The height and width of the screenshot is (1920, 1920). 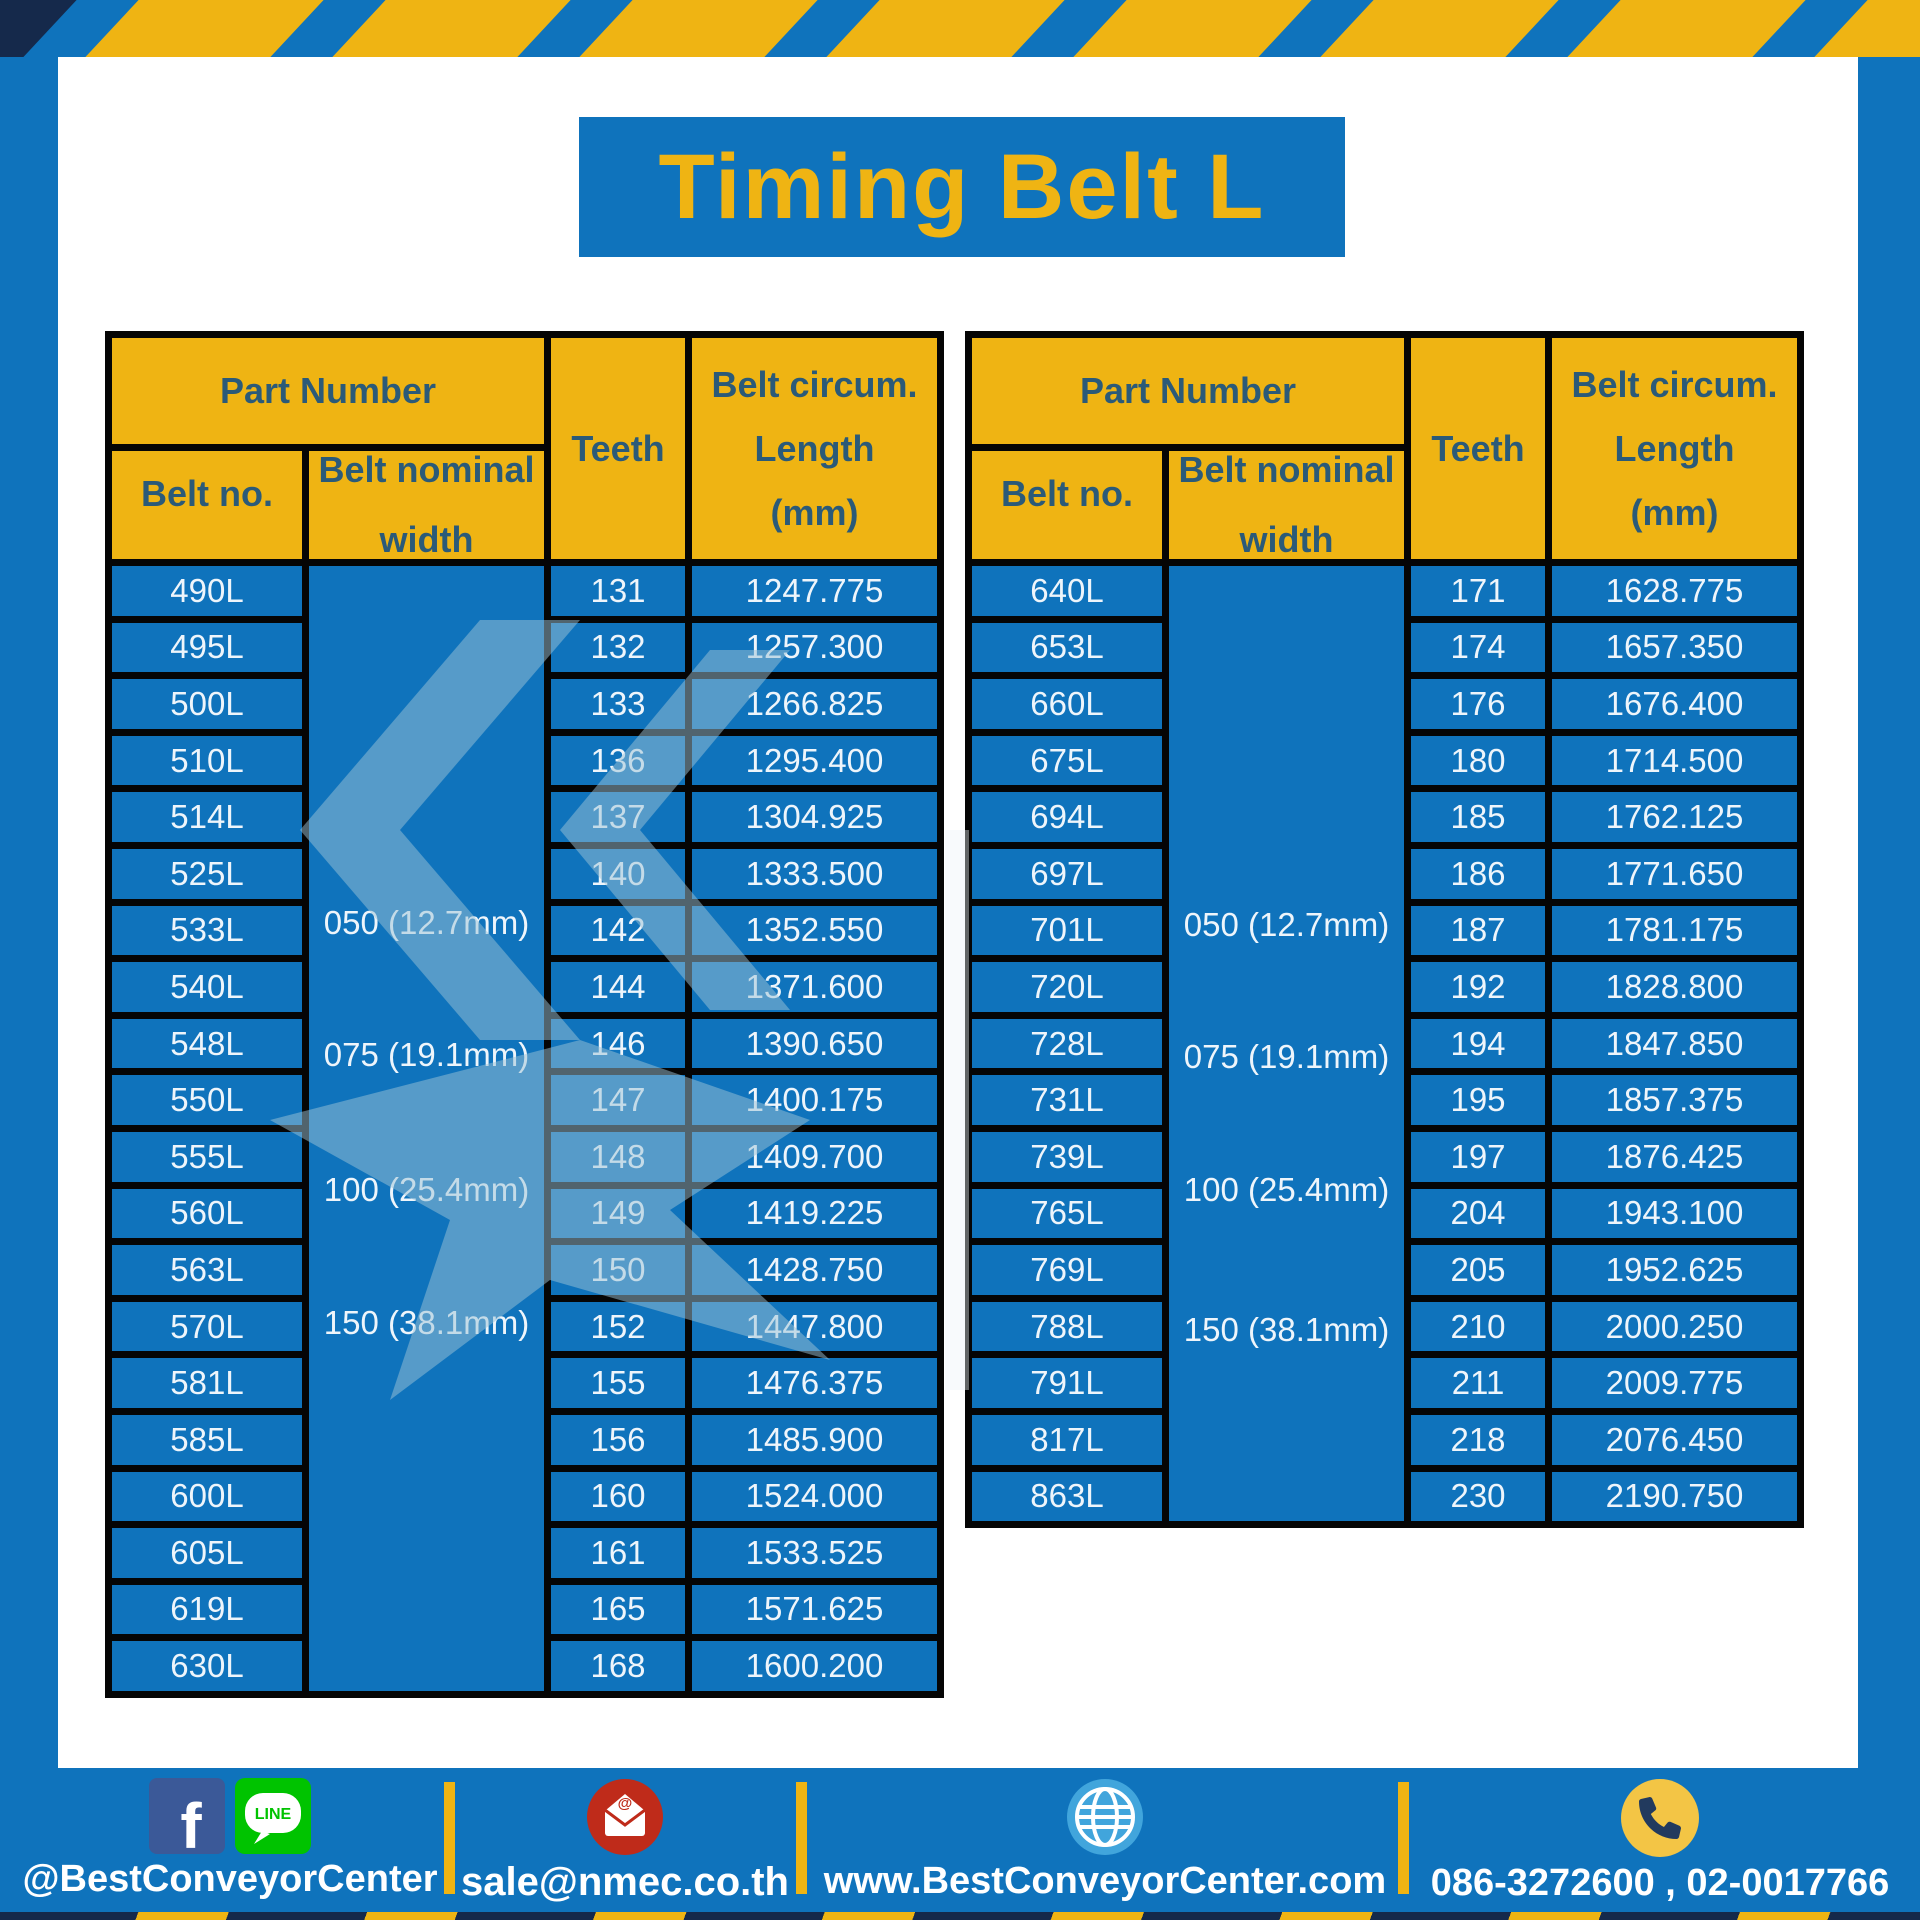 I want to click on email-icon: @, so click(x=625, y=1817).